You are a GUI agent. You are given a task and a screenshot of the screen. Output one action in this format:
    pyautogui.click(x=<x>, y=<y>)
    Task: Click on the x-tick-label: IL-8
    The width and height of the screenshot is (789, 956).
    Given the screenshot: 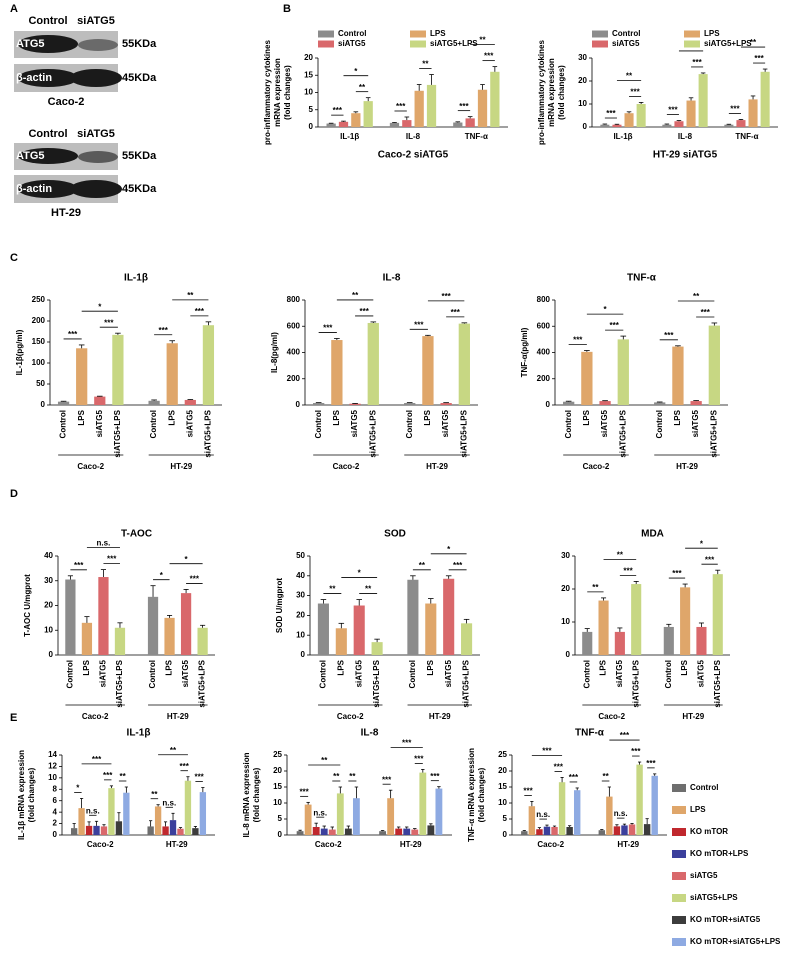 What is the action you would take?
    pyautogui.click(x=685, y=136)
    